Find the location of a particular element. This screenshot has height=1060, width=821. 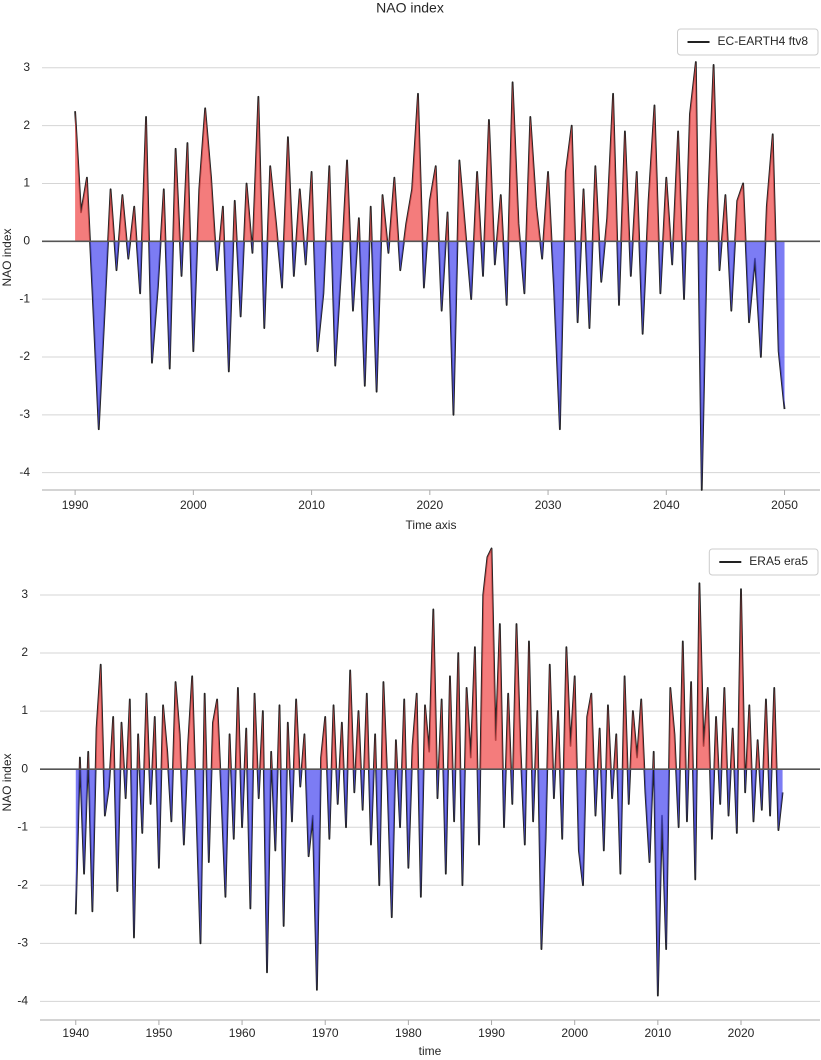

x-axis-label: time is located at coordinates (430, 1051).